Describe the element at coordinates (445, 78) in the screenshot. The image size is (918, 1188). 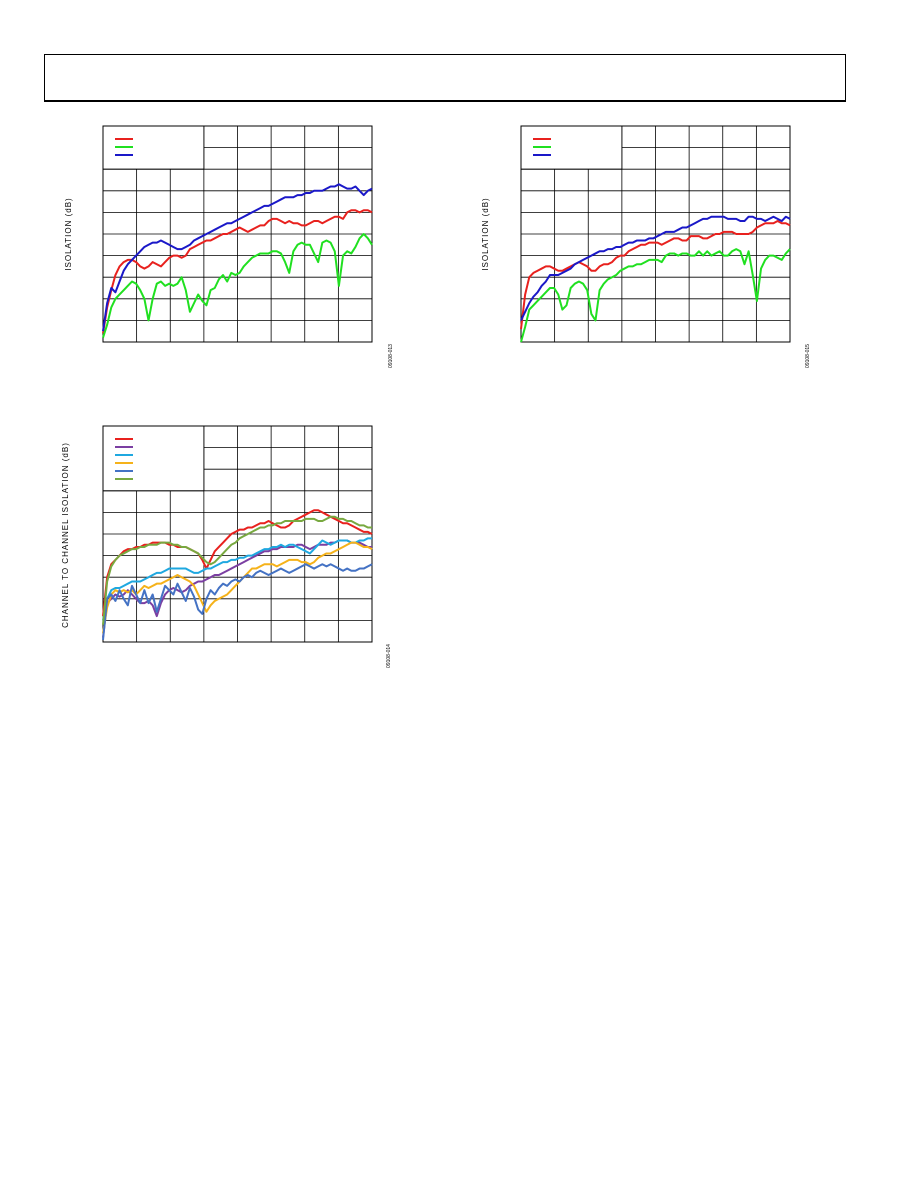
I see `page-header-box` at that location.